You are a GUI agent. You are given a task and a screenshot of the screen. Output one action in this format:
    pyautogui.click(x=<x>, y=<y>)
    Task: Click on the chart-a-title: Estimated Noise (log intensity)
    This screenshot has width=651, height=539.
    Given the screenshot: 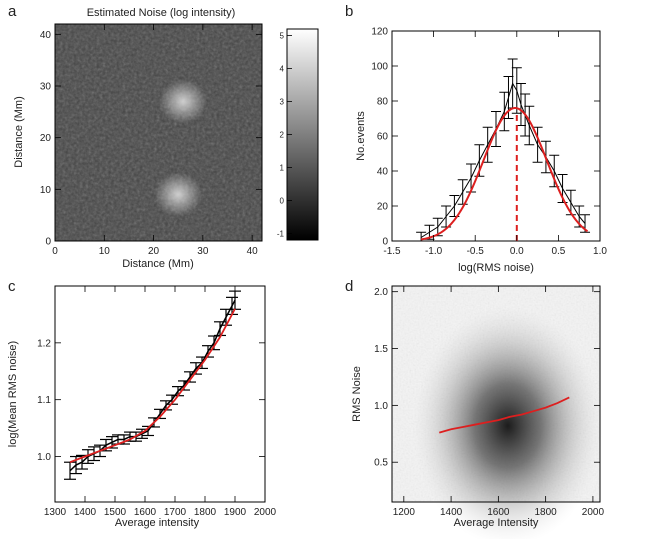 What is the action you would take?
    pyautogui.click(x=161, y=13)
    